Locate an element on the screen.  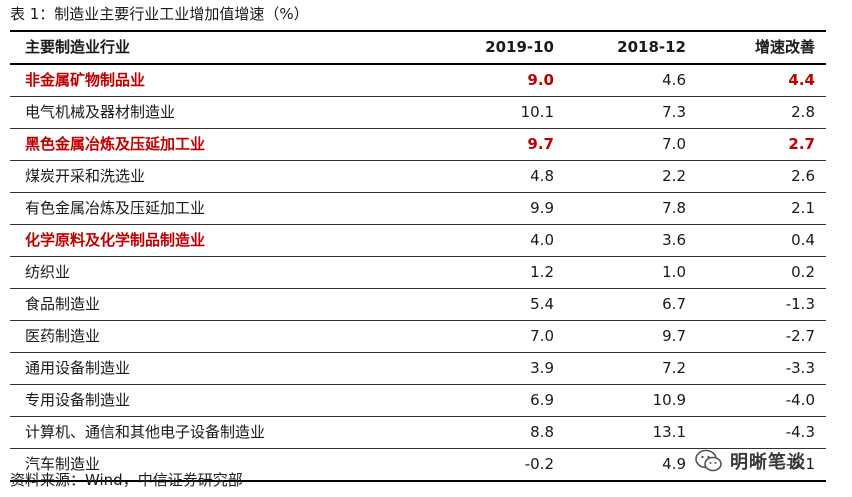
row-industry-name: 医药制造业 is located at coordinates (63, 336).